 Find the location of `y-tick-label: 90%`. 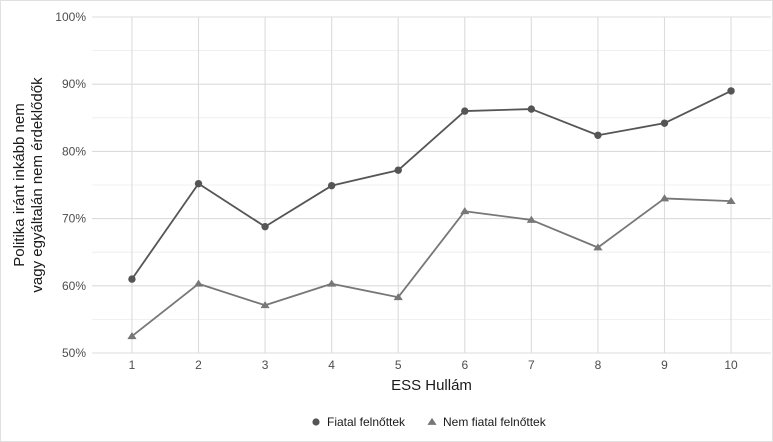

y-tick-label: 90% is located at coordinates (74, 84).